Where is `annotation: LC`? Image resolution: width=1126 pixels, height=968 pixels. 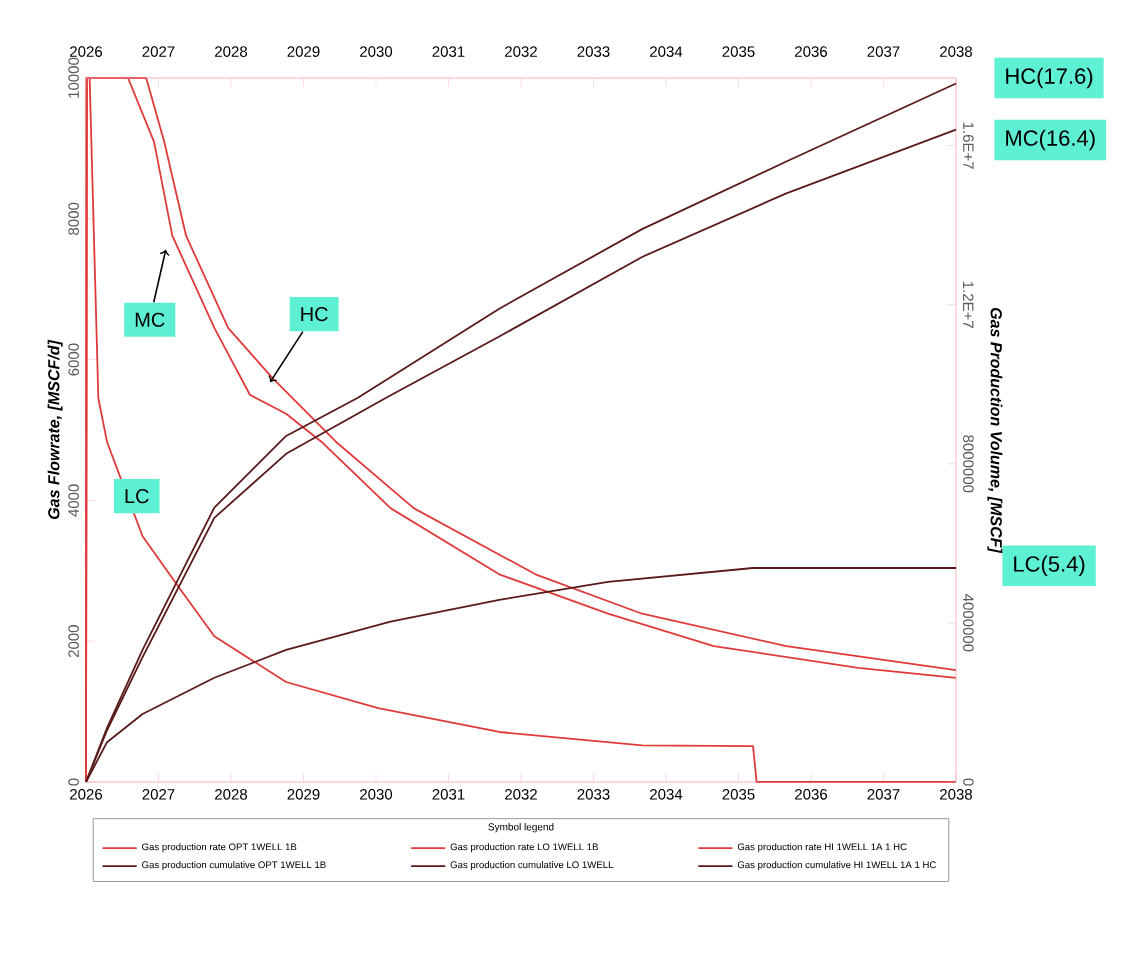
annotation: LC is located at coordinates (137, 496).